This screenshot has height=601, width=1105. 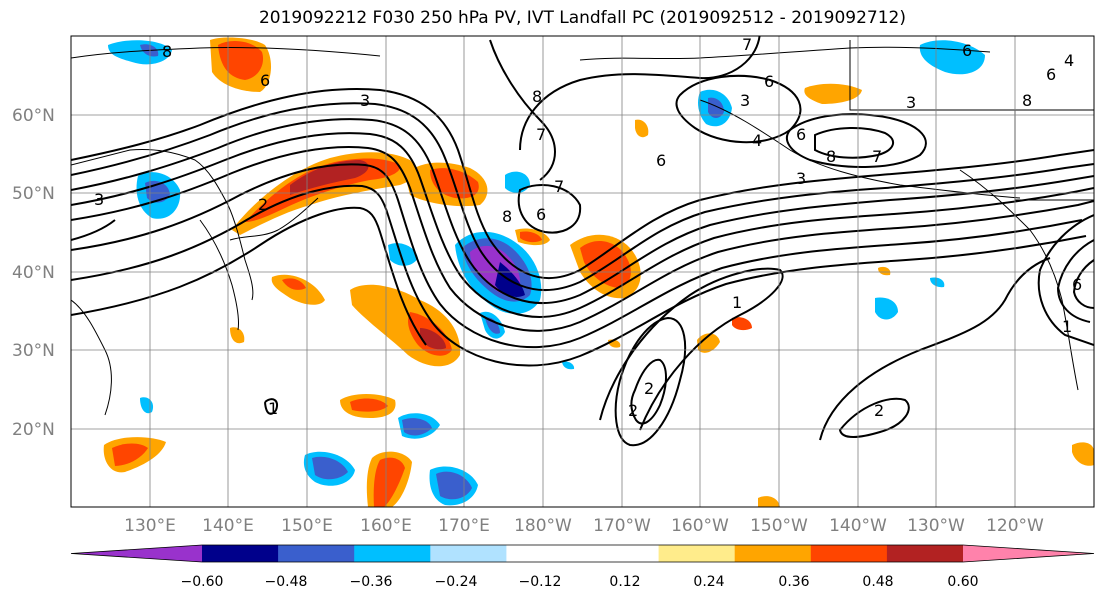 What do you see at coordinates (543, 526) in the screenshot?
I see `lon-label: 180°W` at bounding box center [543, 526].